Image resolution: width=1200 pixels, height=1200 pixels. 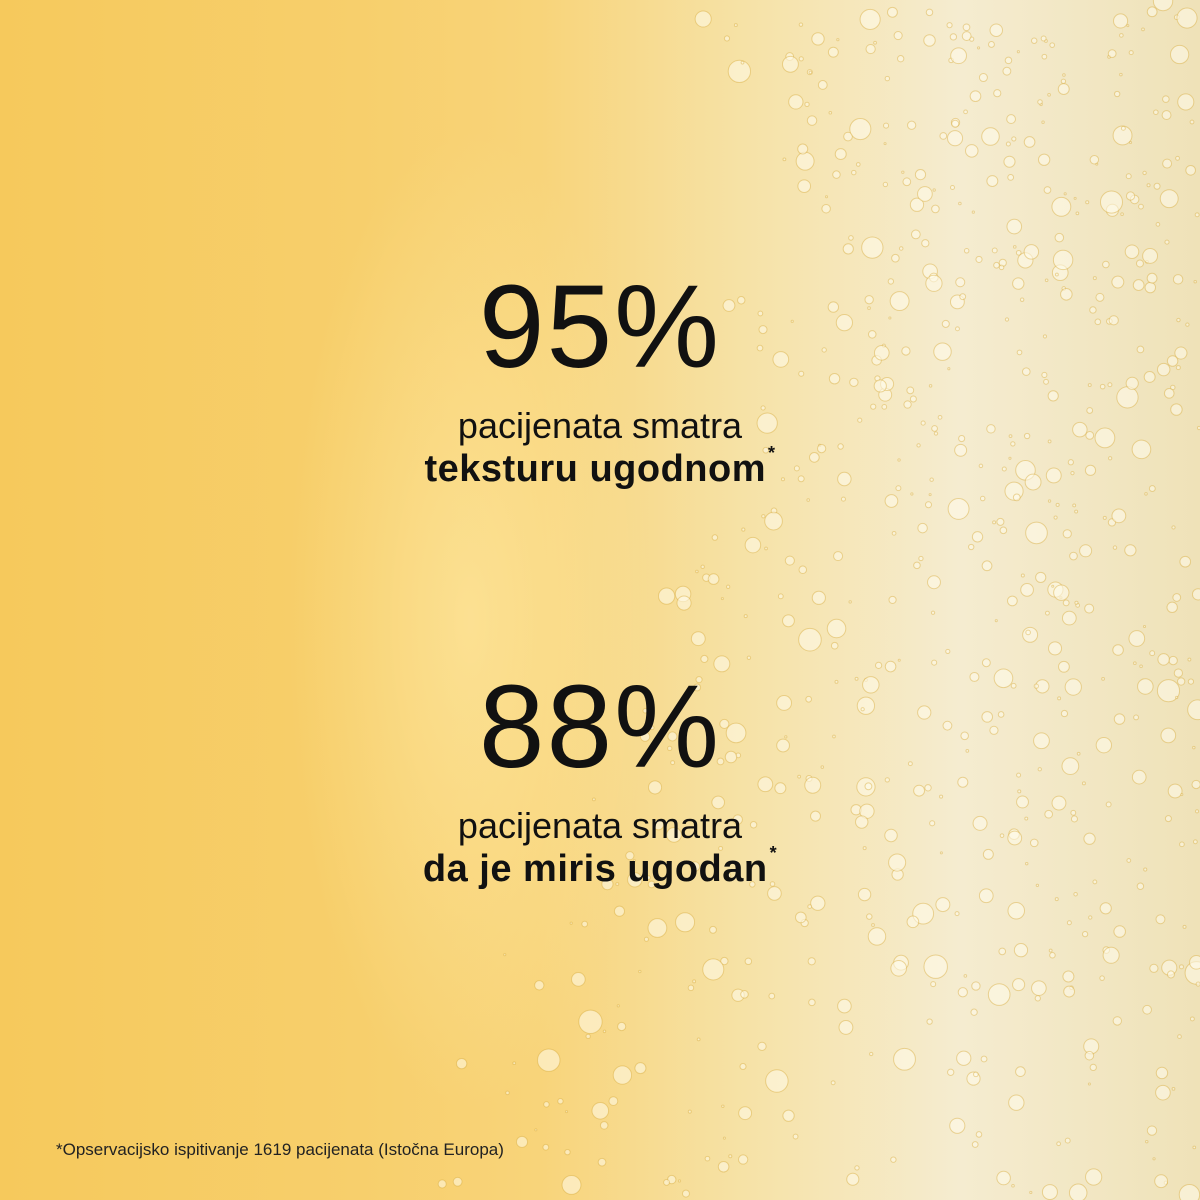 What do you see at coordinates (600, 825) in the screenshot?
I see `stat-caption: pacijenata smatra` at bounding box center [600, 825].